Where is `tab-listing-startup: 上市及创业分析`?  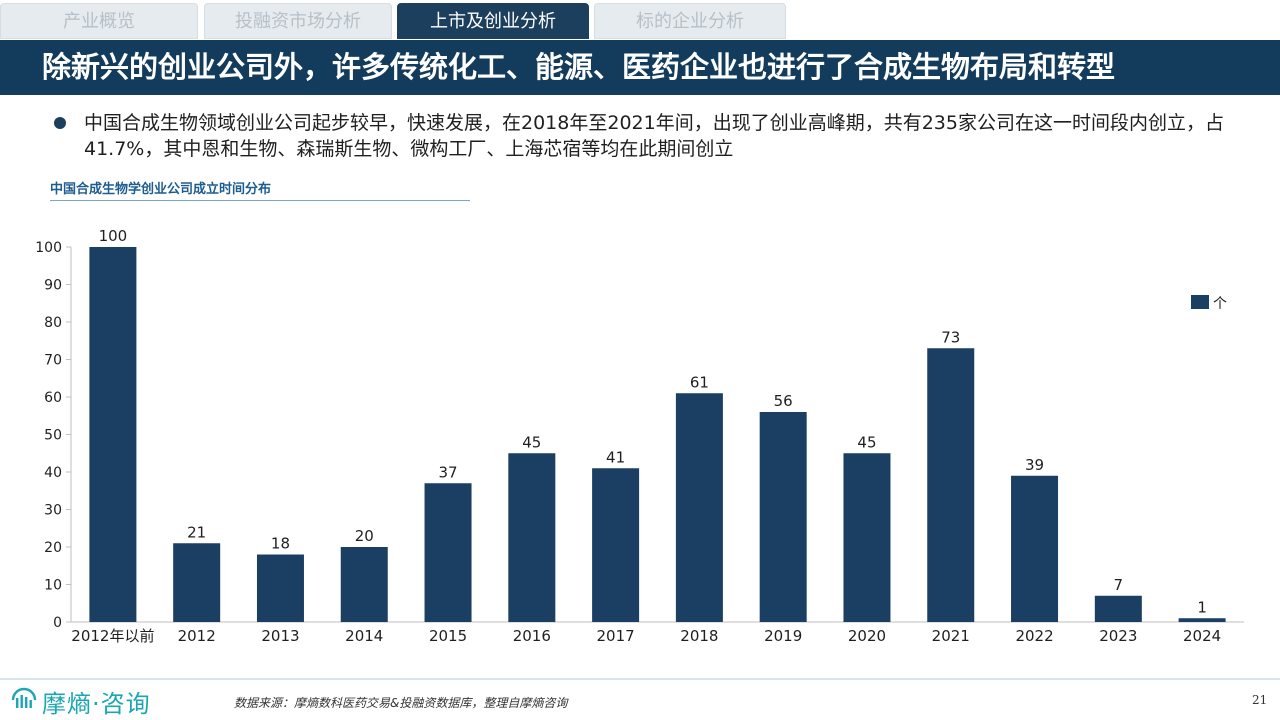
tab-listing-startup: 上市及创业分析 is located at coordinates (493, 21).